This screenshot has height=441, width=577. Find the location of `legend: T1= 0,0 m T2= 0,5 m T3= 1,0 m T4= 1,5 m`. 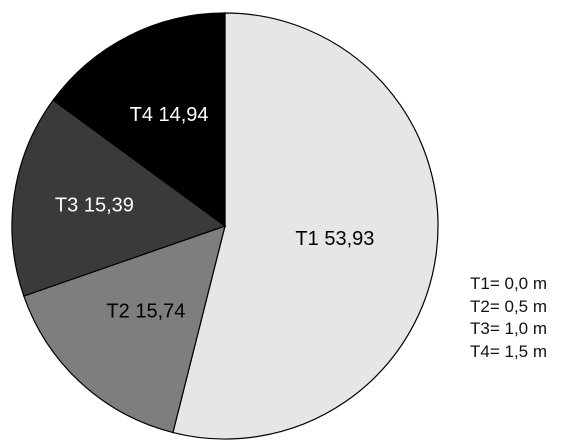

legend: T1= 0,0 m T2= 0,5 m T3= 1,0 m T4= 1,5 m is located at coordinates (508, 318).